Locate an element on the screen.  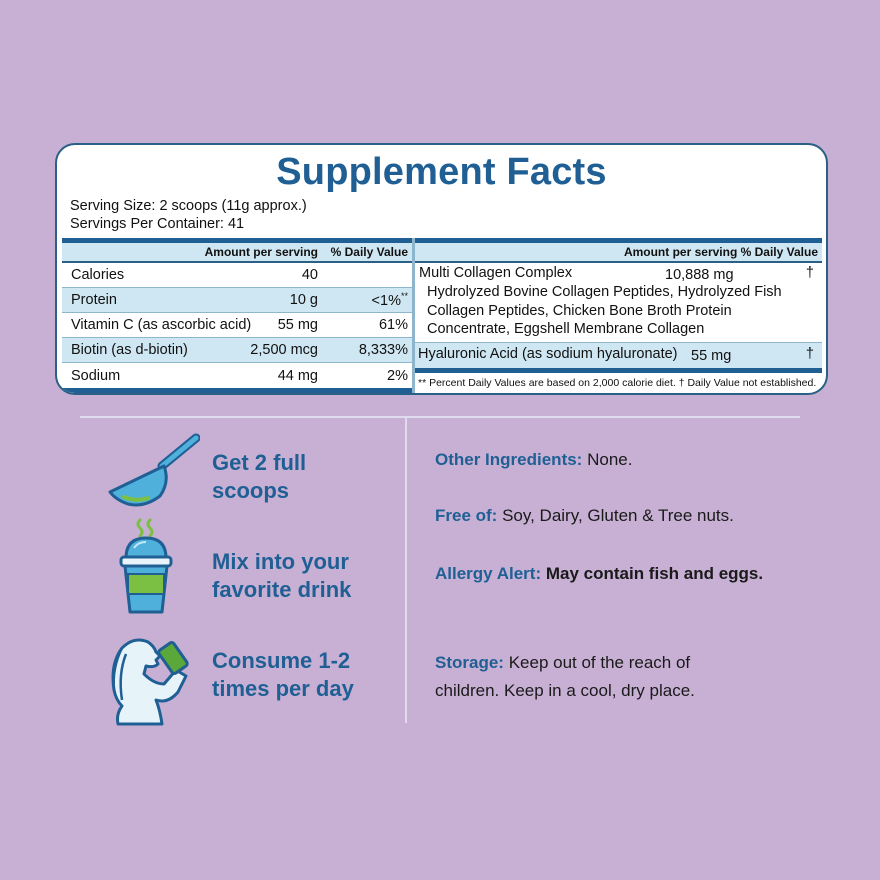
free-of-label: Free of: is located at coordinates (466, 515).